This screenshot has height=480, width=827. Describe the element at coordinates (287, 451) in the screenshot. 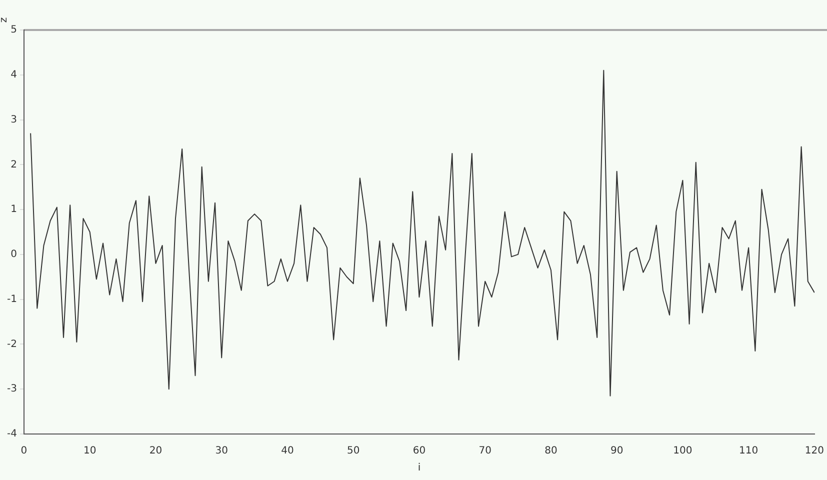

I see `x-tick-label: 40` at that location.